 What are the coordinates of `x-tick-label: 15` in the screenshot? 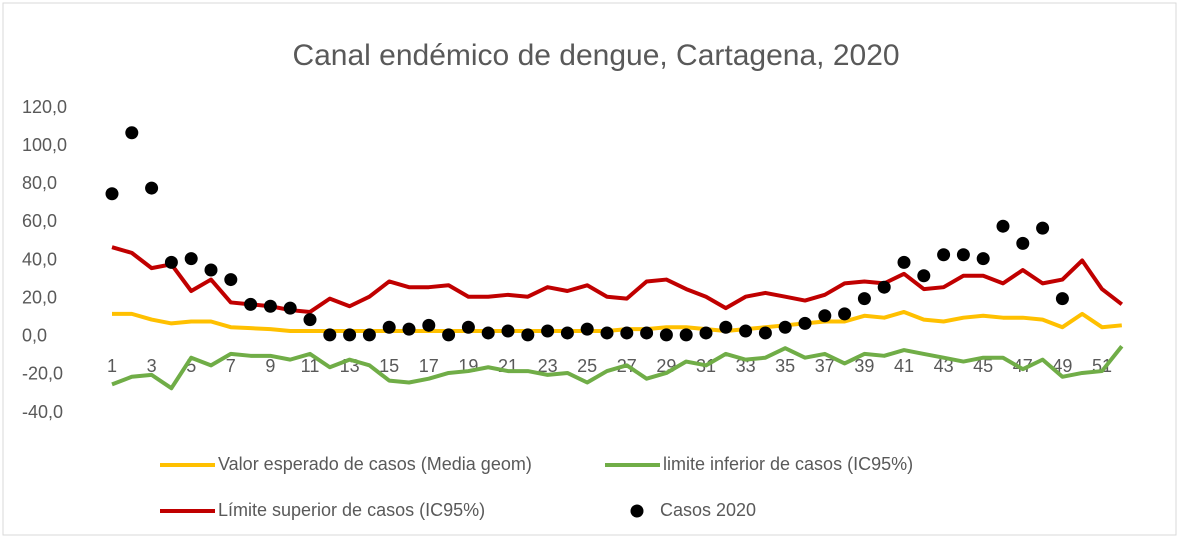 It's located at (389, 366).